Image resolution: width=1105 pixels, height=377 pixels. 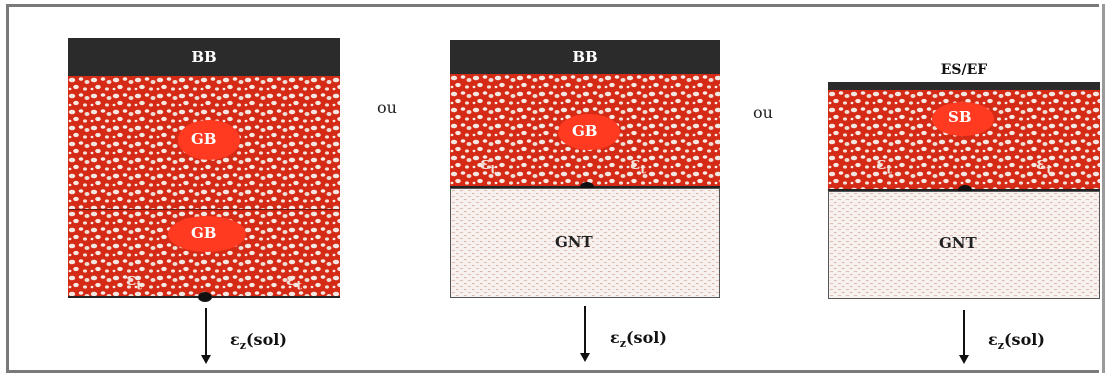 I want to click on structure-2-measure-point, so click(x=587, y=187).